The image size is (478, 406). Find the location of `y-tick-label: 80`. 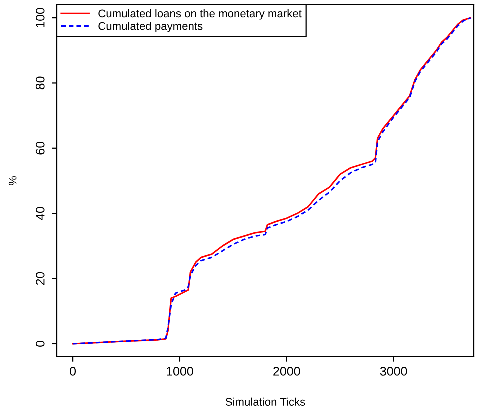

y-tick-label: 80 is located at coordinates (40, 83).